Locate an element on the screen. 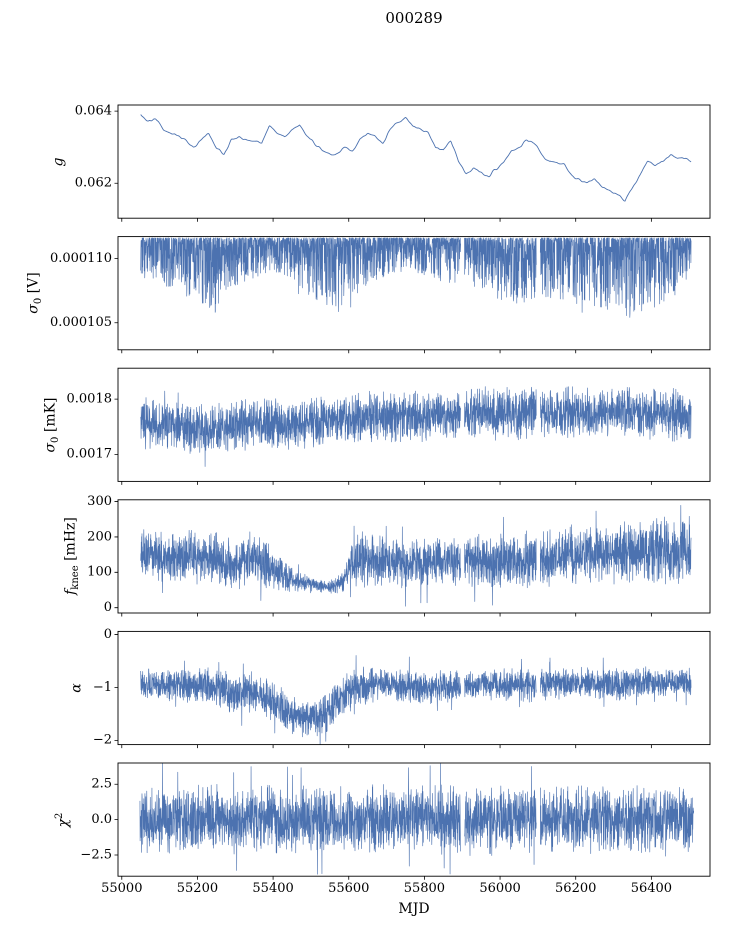  x-axis-label: MJD is located at coordinates (414, 909).